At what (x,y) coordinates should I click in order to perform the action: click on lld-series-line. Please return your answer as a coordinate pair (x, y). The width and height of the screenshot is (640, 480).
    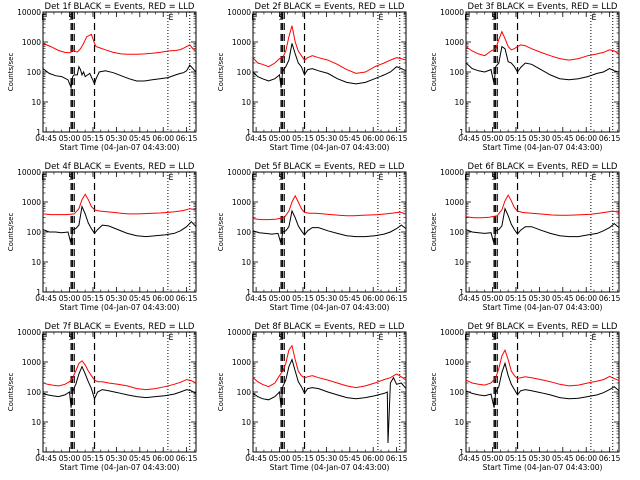
    Looking at the image, I should click on (542, 206).